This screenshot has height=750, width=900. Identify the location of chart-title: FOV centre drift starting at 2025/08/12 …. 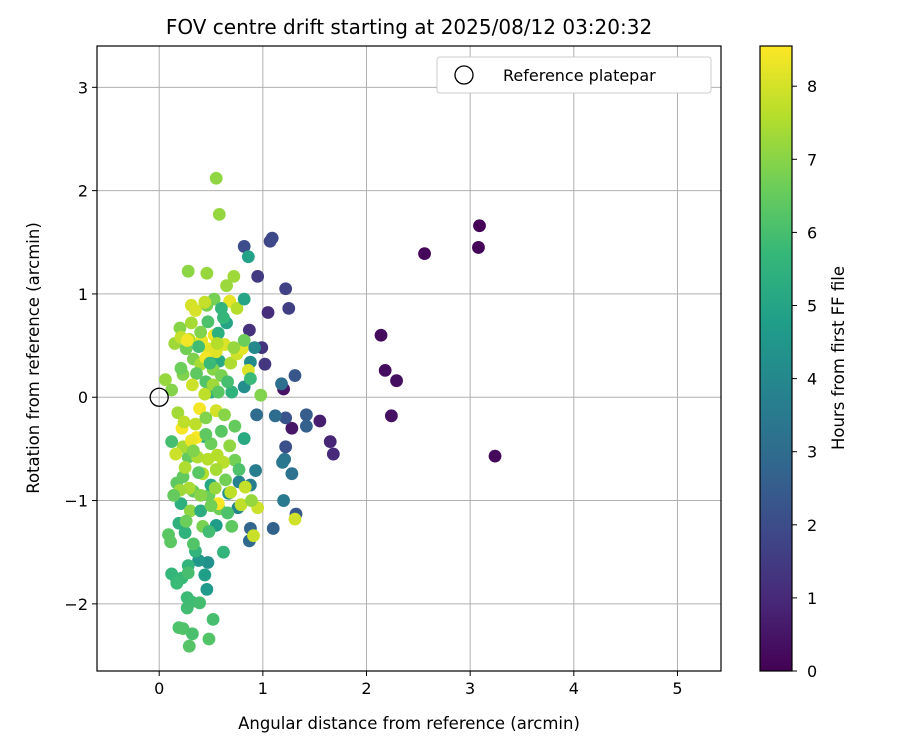
(409, 27).